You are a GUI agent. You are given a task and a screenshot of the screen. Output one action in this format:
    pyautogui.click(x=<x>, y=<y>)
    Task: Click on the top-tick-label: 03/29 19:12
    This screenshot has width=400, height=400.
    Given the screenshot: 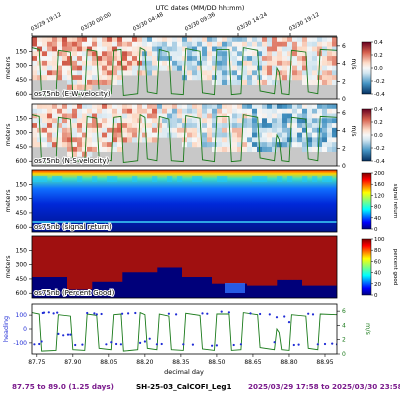 What is the action you would take?
    pyautogui.click(x=46, y=22)
    